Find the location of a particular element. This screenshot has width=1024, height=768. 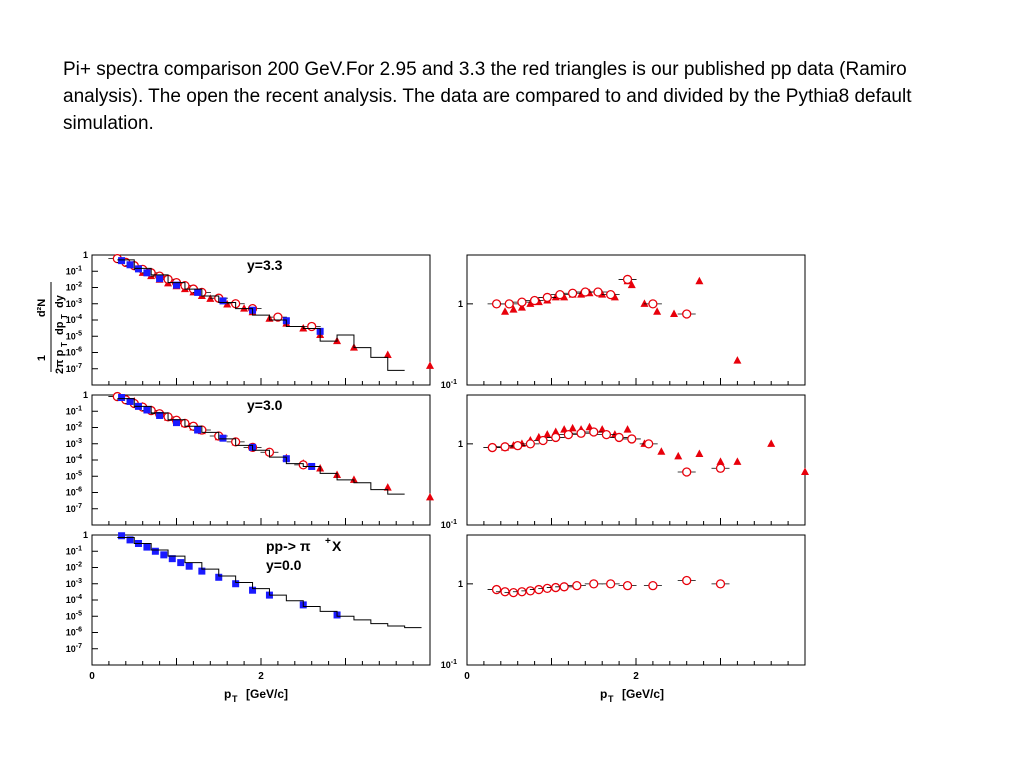

annotation-reaction: pp-> π is located at coordinates (288, 546).